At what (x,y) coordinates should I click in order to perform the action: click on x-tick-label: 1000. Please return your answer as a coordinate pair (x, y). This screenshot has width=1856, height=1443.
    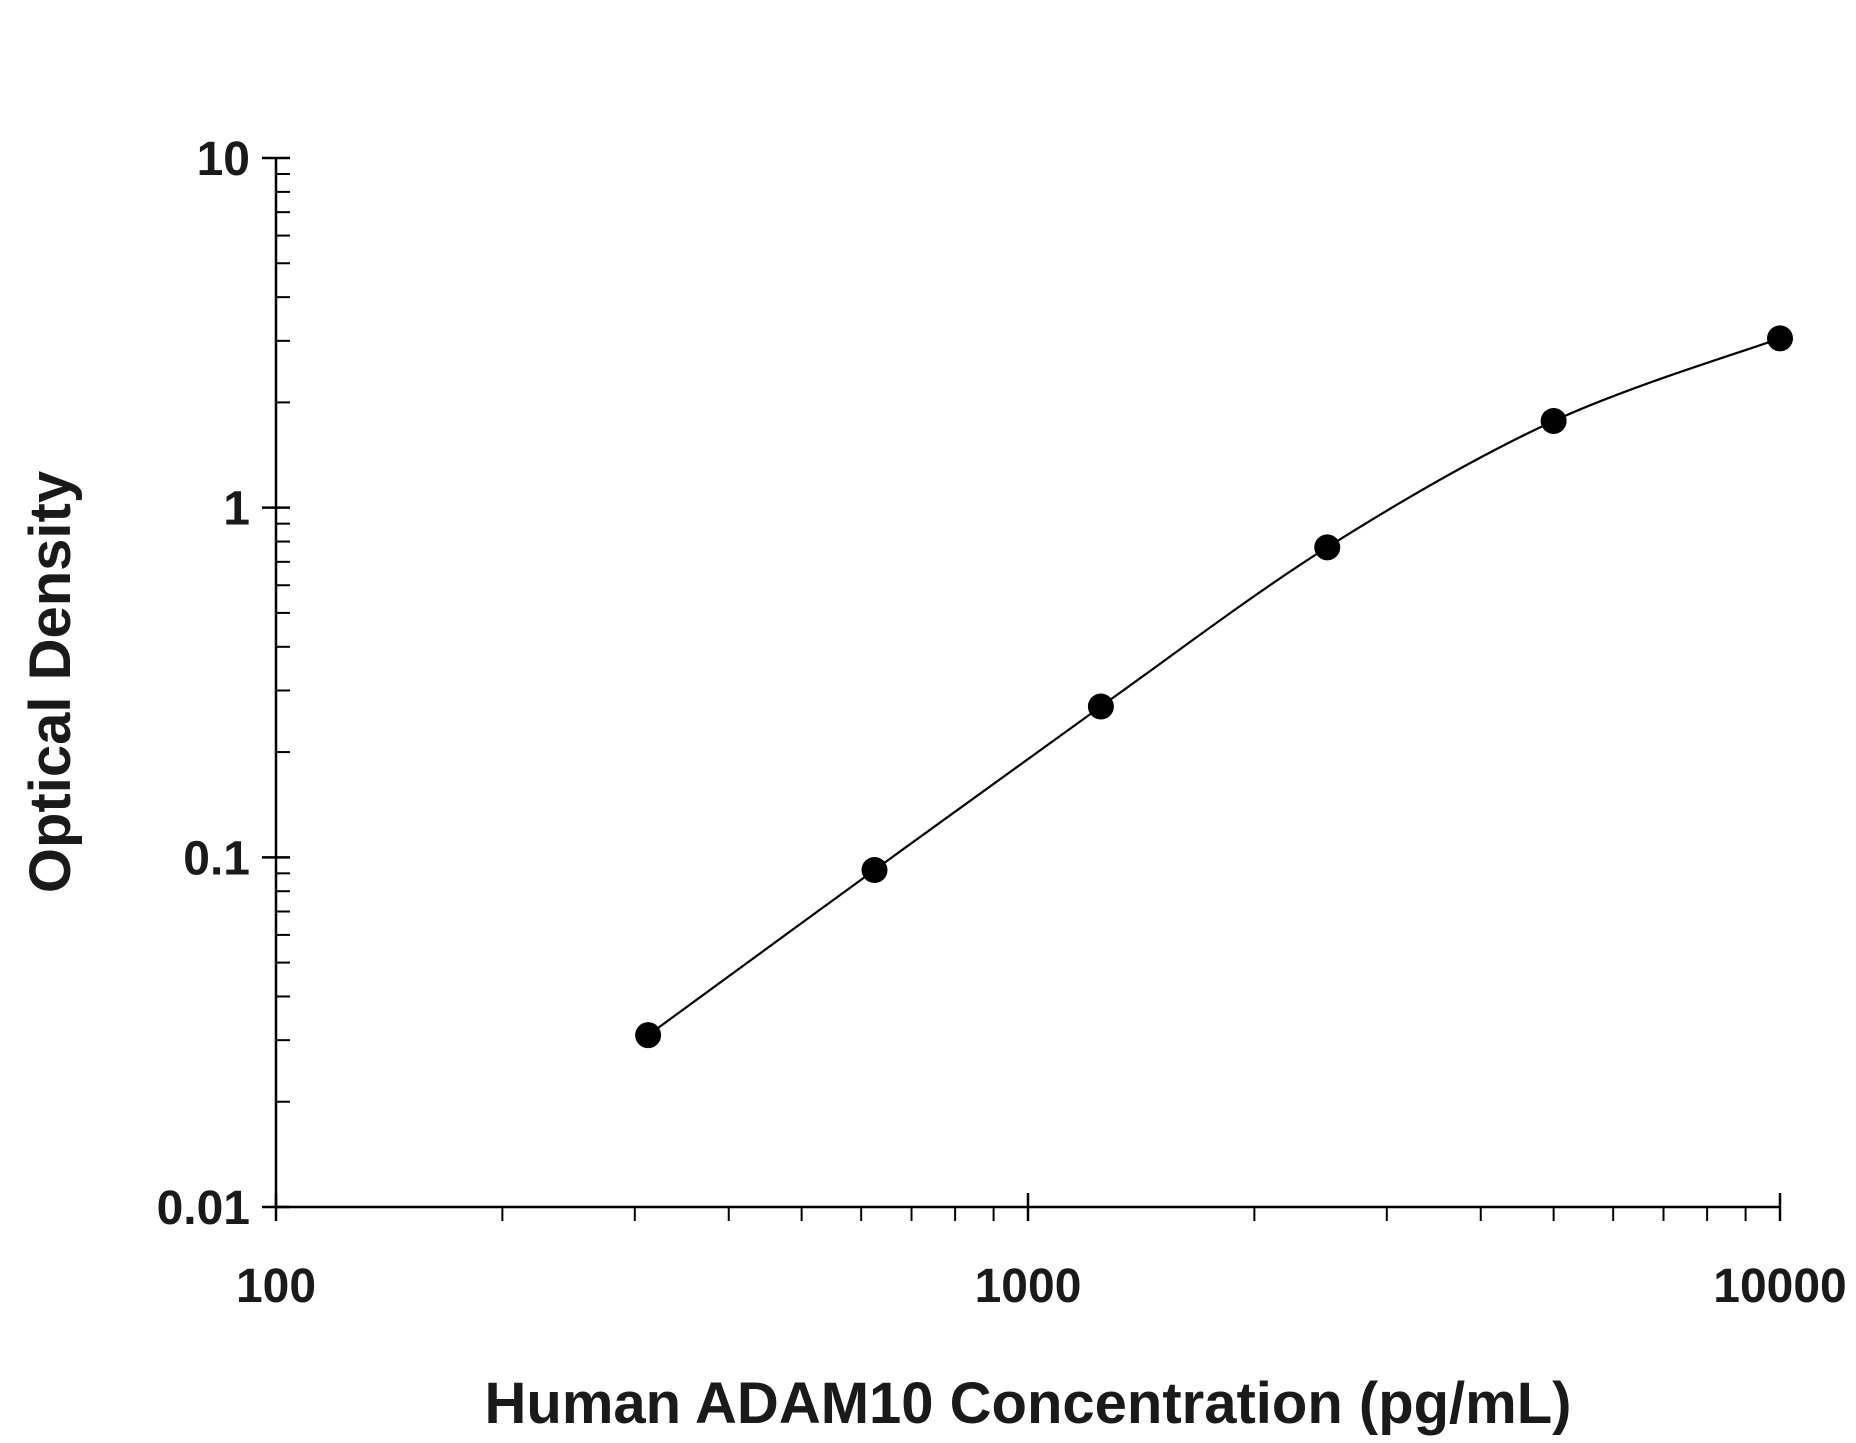
    Looking at the image, I should click on (1028, 1286).